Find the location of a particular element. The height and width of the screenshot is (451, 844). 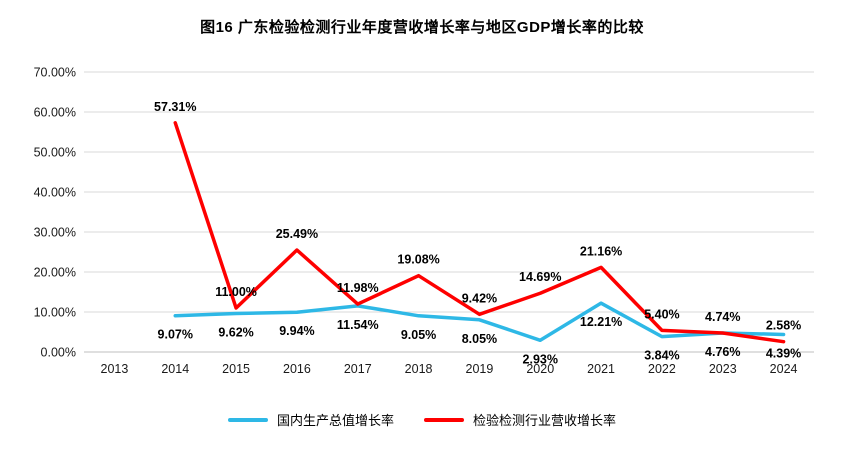

data-label: 4.39% is located at coordinates (783, 353).